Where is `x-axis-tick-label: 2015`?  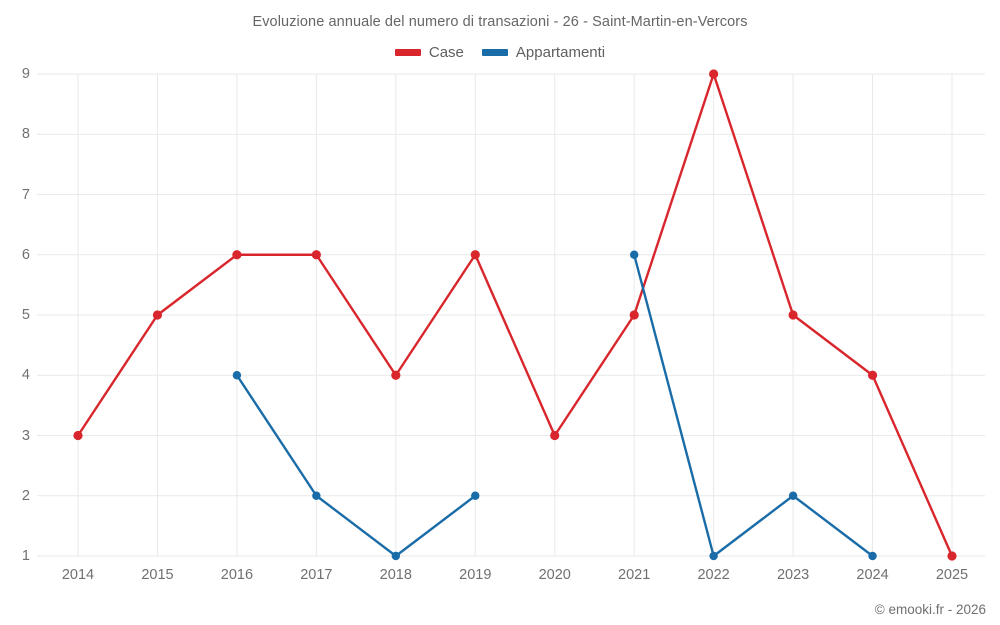 x-axis-tick-label: 2015 is located at coordinates (157, 575).